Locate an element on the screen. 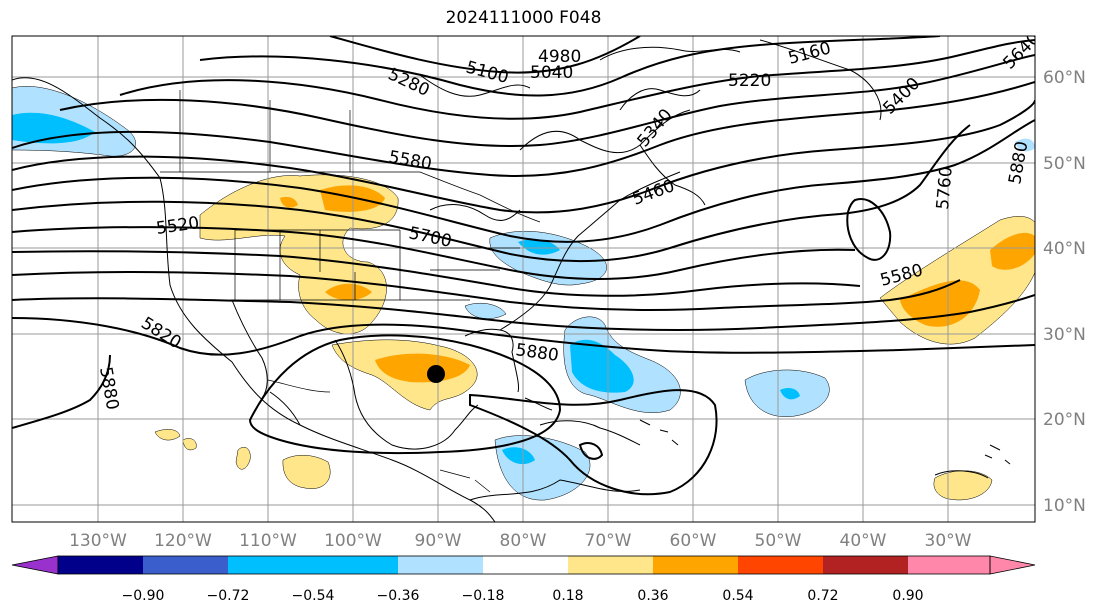 This screenshot has height=615, width=1105. lat-label: 30°N is located at coordinates (1064, 335).